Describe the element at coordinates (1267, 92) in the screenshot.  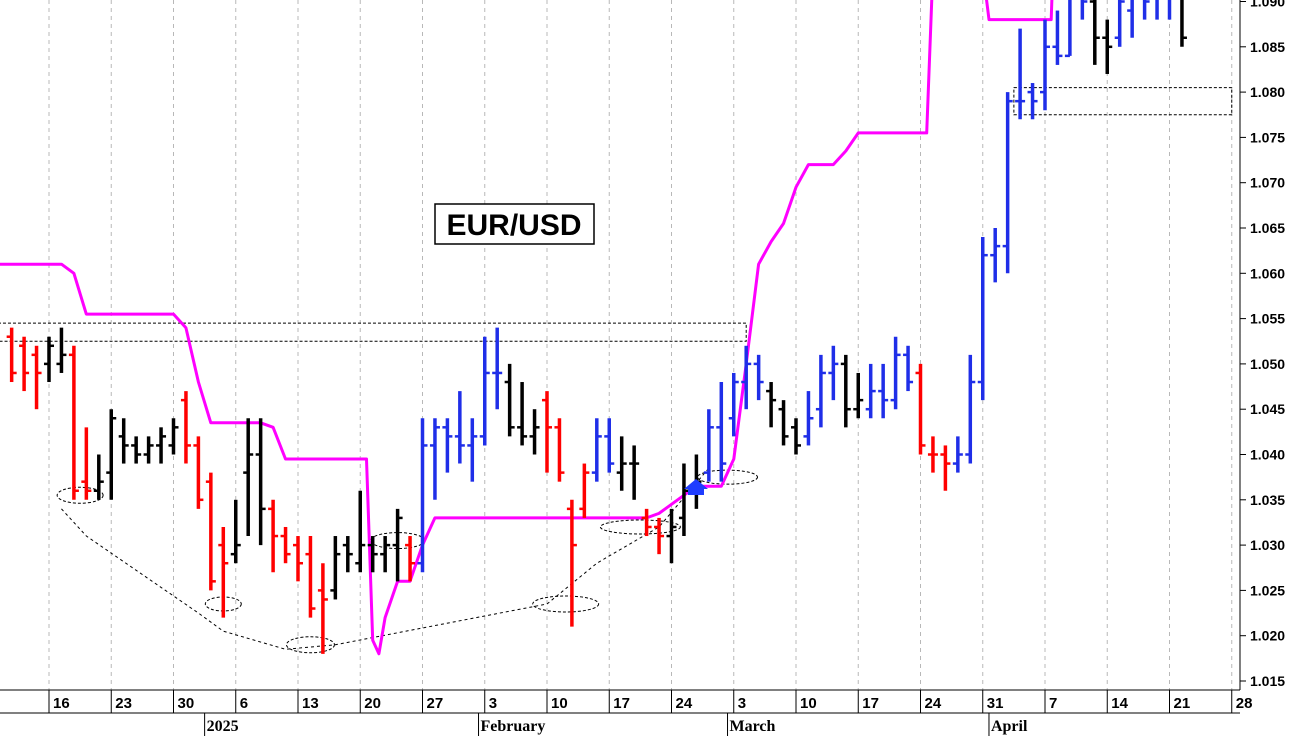
I see `y-tick-label: 1.080` at that location.